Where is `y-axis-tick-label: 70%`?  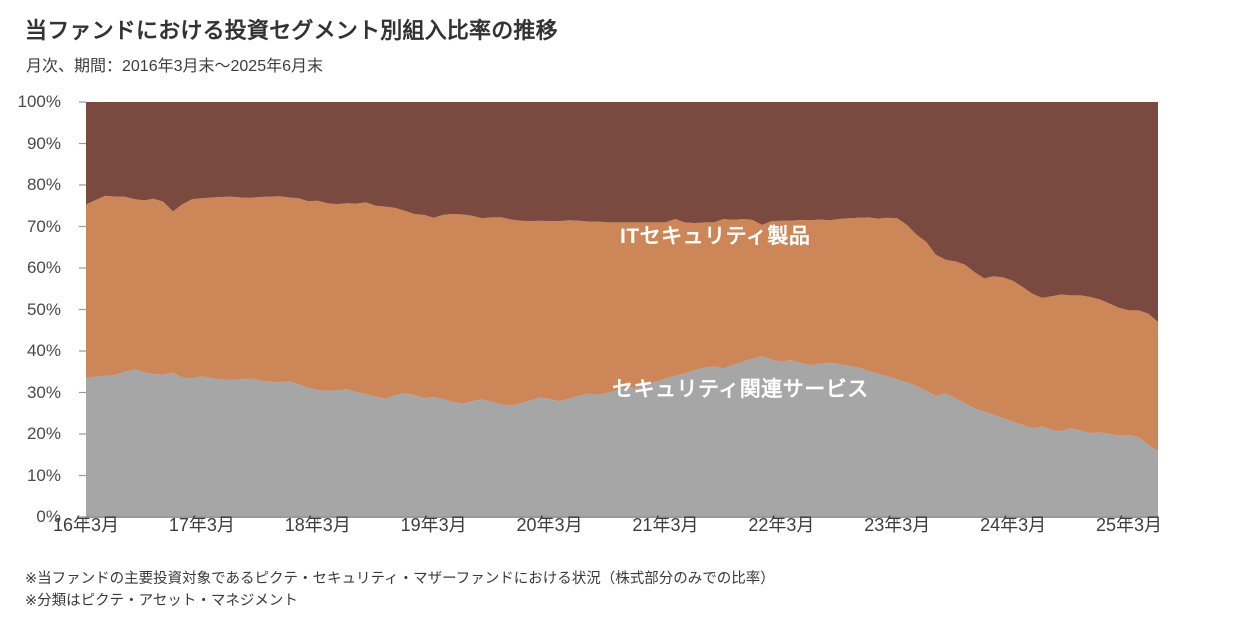
y-axis-tick-label: 70% is located at coordinates (43, 226).